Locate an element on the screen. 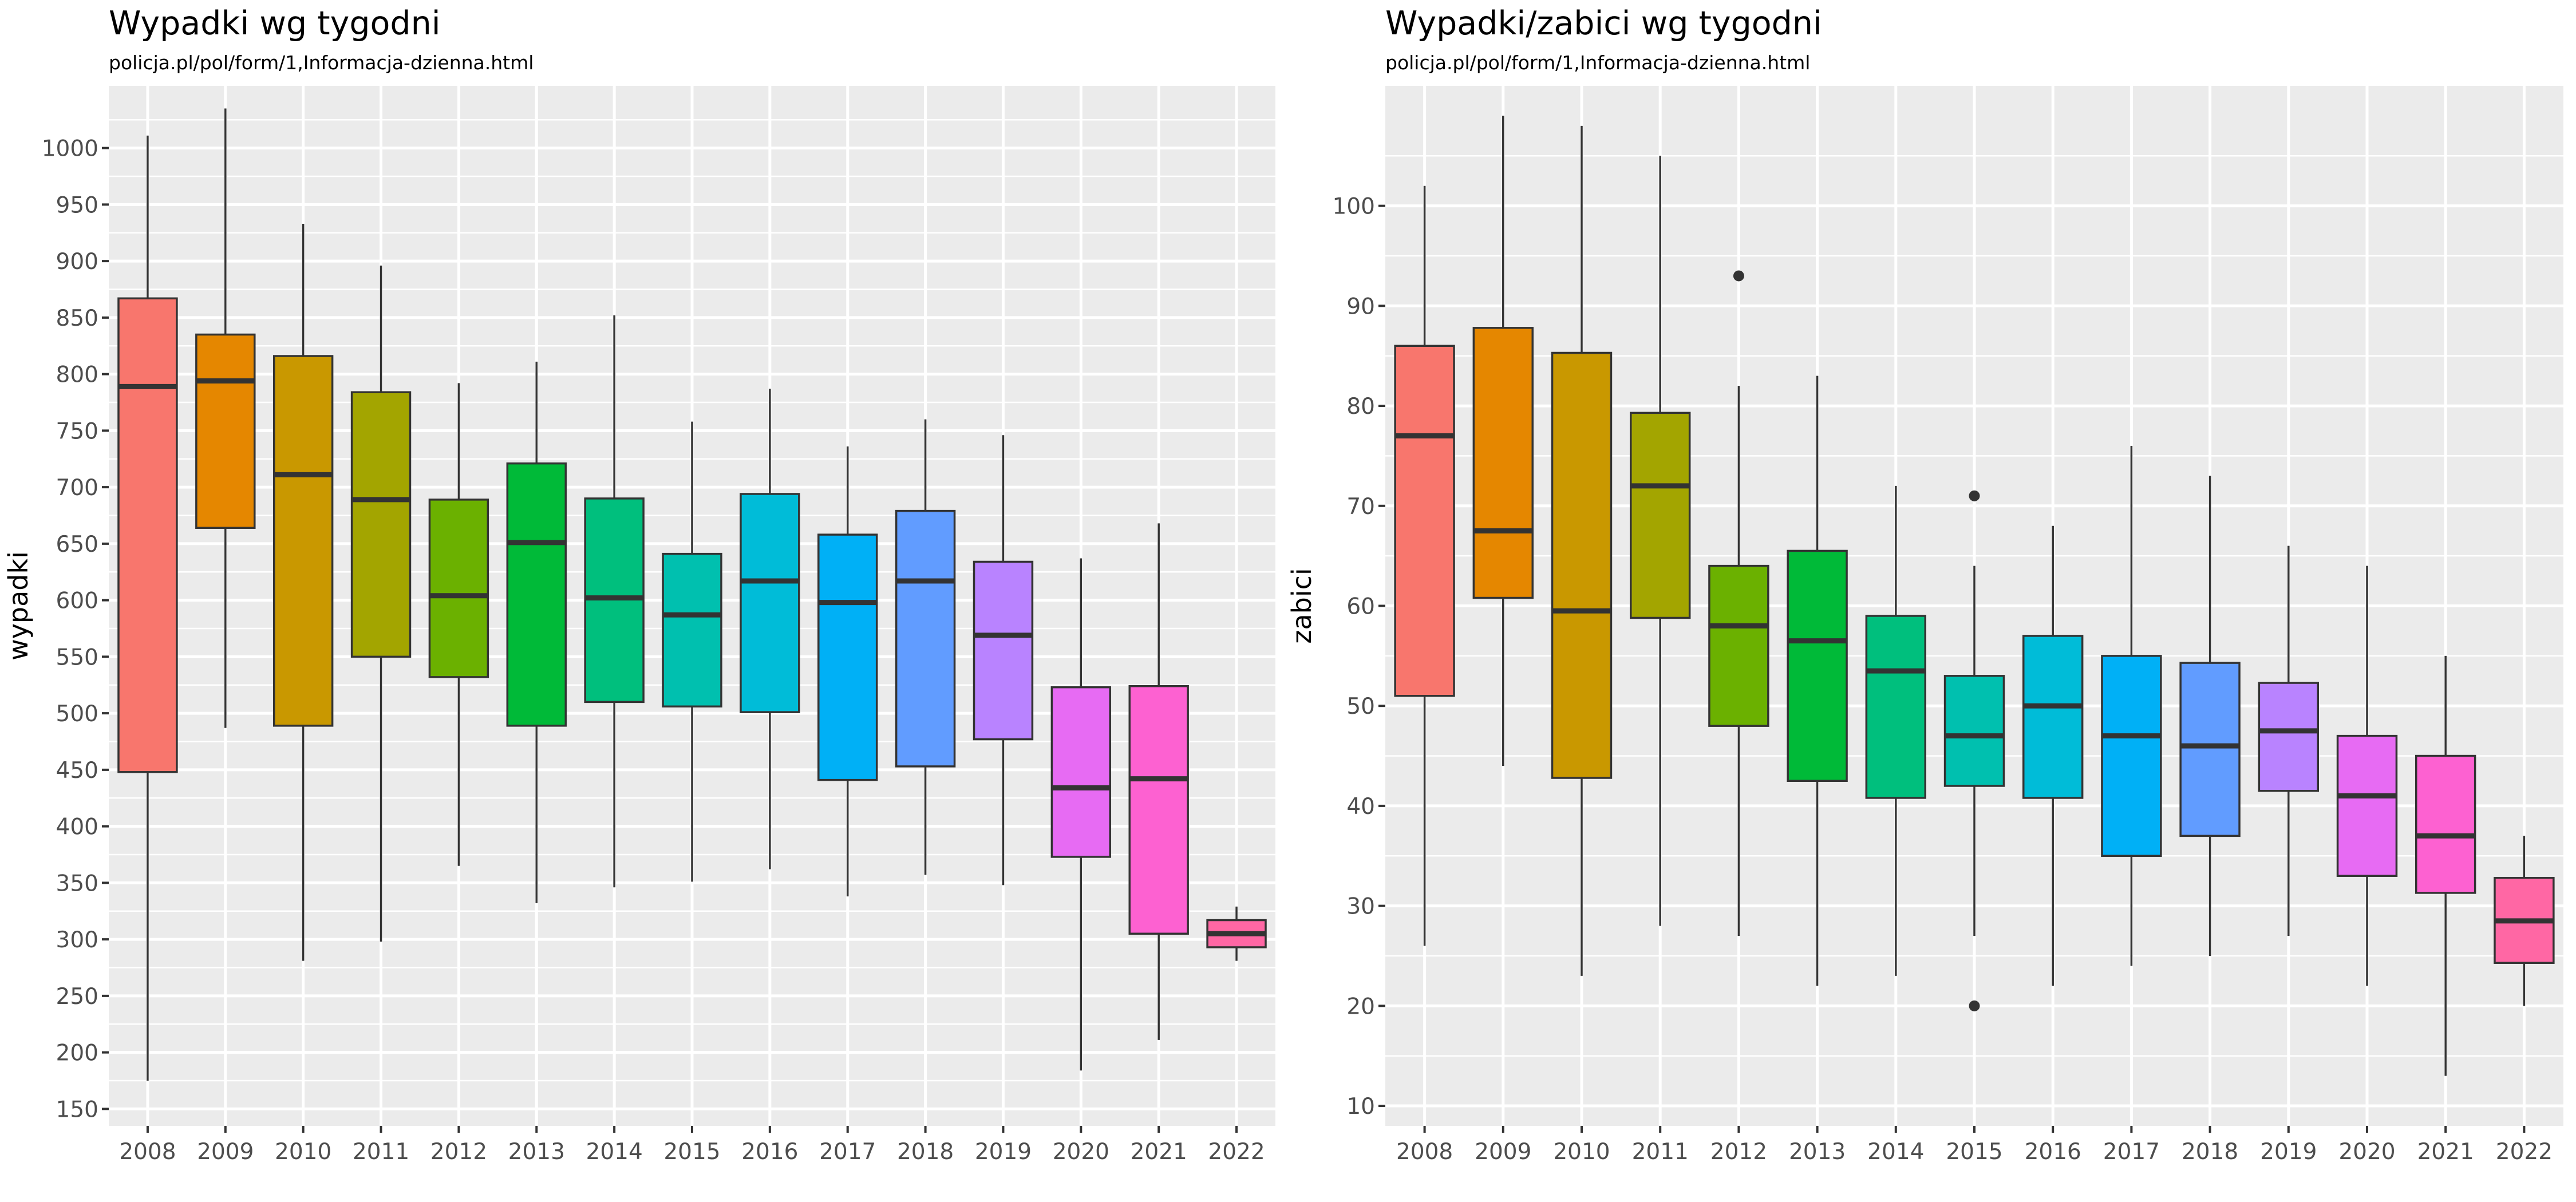  y-tick-label: 60 is located at coordinates (1361, 607).